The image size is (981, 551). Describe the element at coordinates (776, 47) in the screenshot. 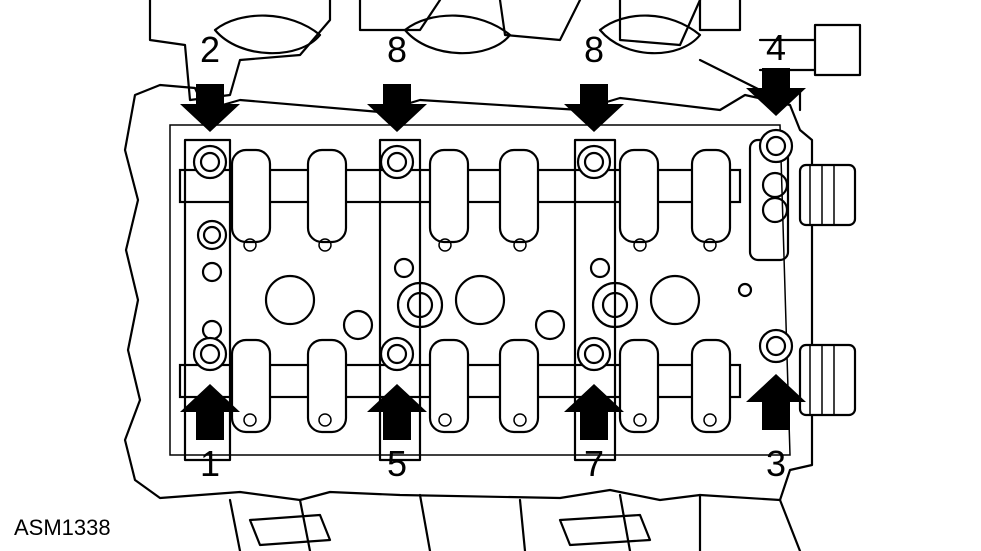

I see `callout-label-4: 4` at that location.